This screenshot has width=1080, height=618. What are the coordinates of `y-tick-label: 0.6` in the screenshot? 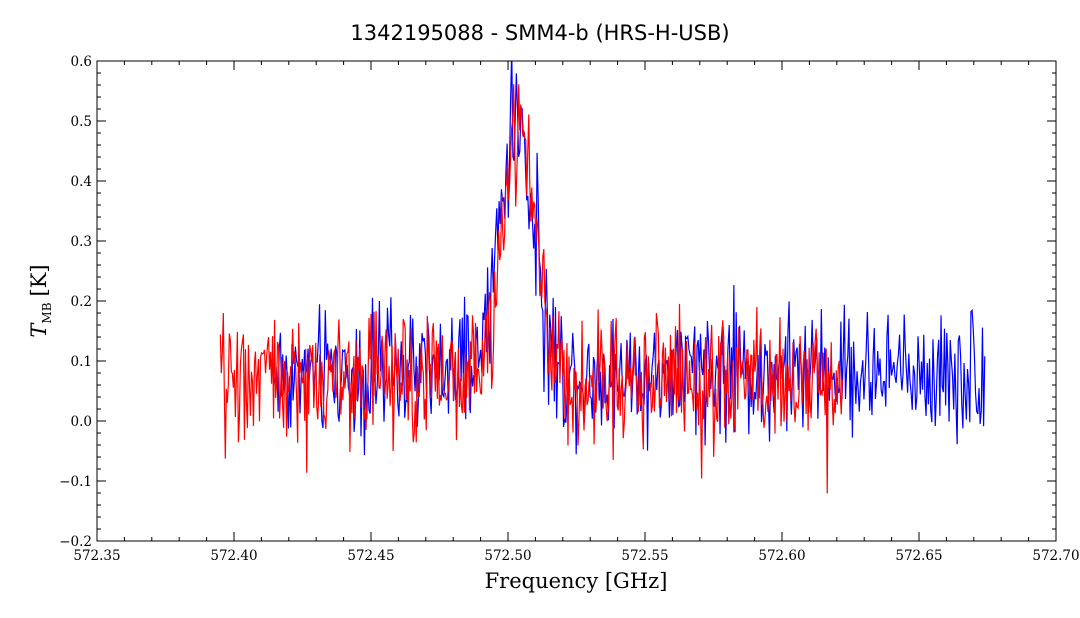 It's located at (81, 62).